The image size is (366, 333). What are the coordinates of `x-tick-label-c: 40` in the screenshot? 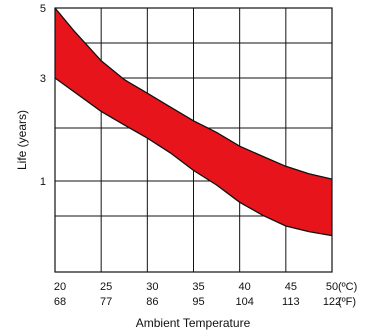 It's located at (245, 287).